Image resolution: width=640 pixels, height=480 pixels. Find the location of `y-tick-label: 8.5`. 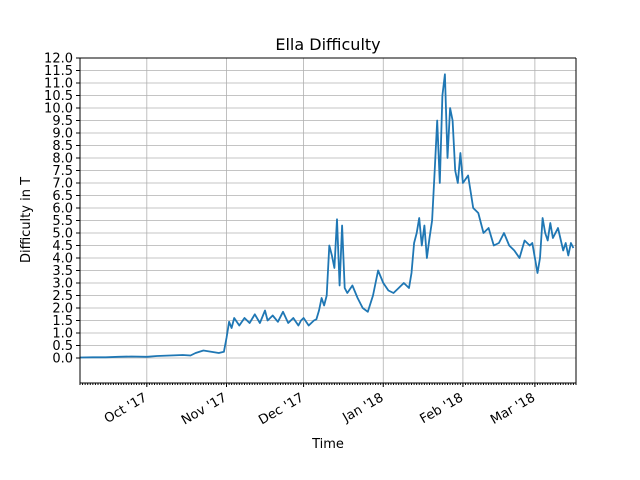

y-tick-label: 8.5 is located at coordinates (62, 146).